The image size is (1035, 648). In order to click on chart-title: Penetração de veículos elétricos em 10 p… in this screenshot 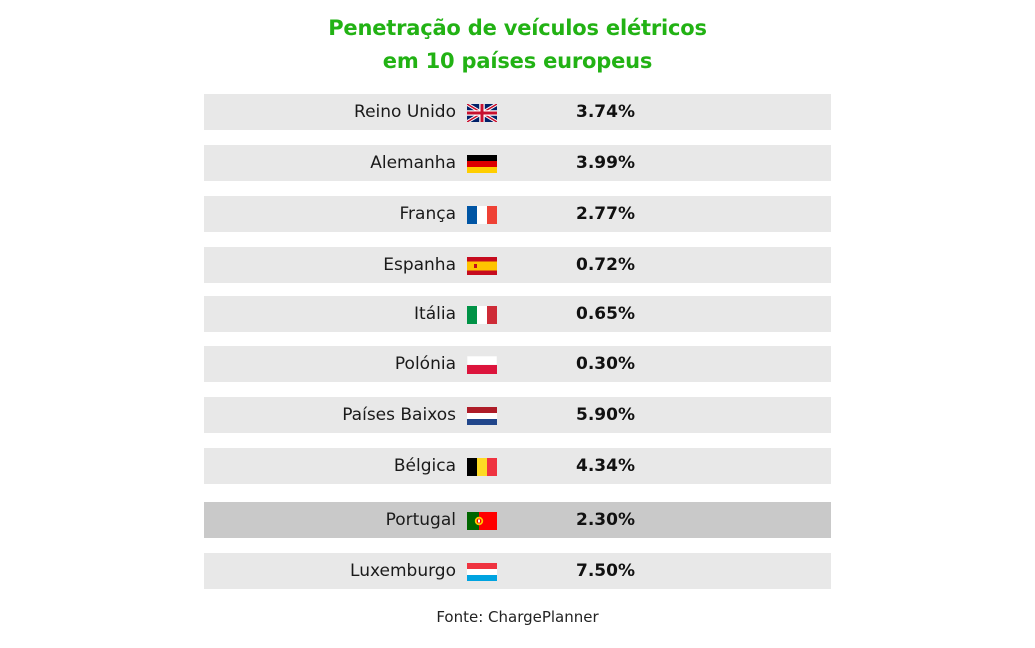, I will do `click(517, 45)`.